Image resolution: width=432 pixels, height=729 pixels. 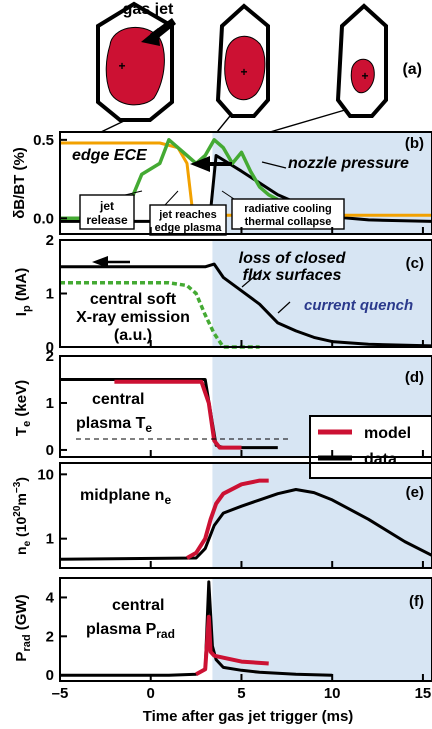 I want to click on panel-e-annotations: (e) midplane ne, so click(x=252, y=495).